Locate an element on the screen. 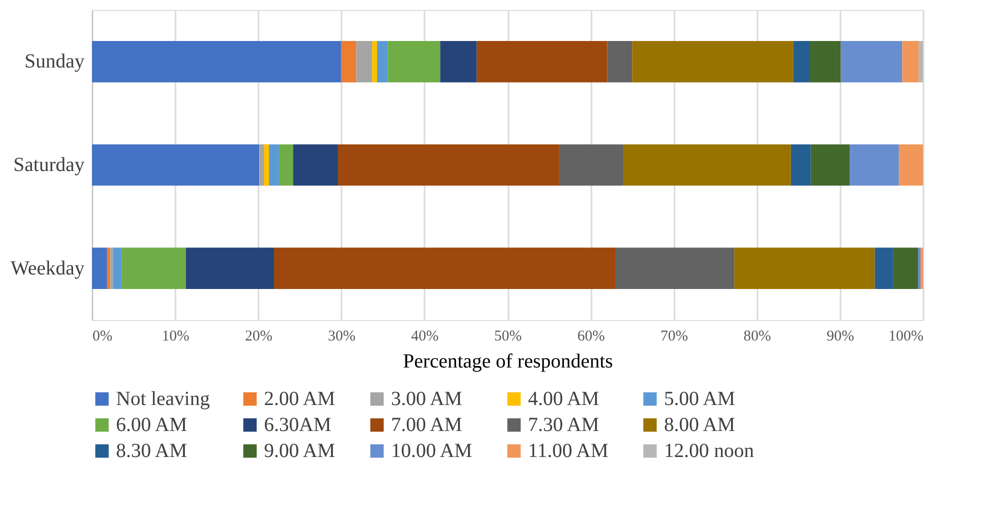 The image size is (991, 519). x-tick-label: 0% is located at coordinates (102, 336).